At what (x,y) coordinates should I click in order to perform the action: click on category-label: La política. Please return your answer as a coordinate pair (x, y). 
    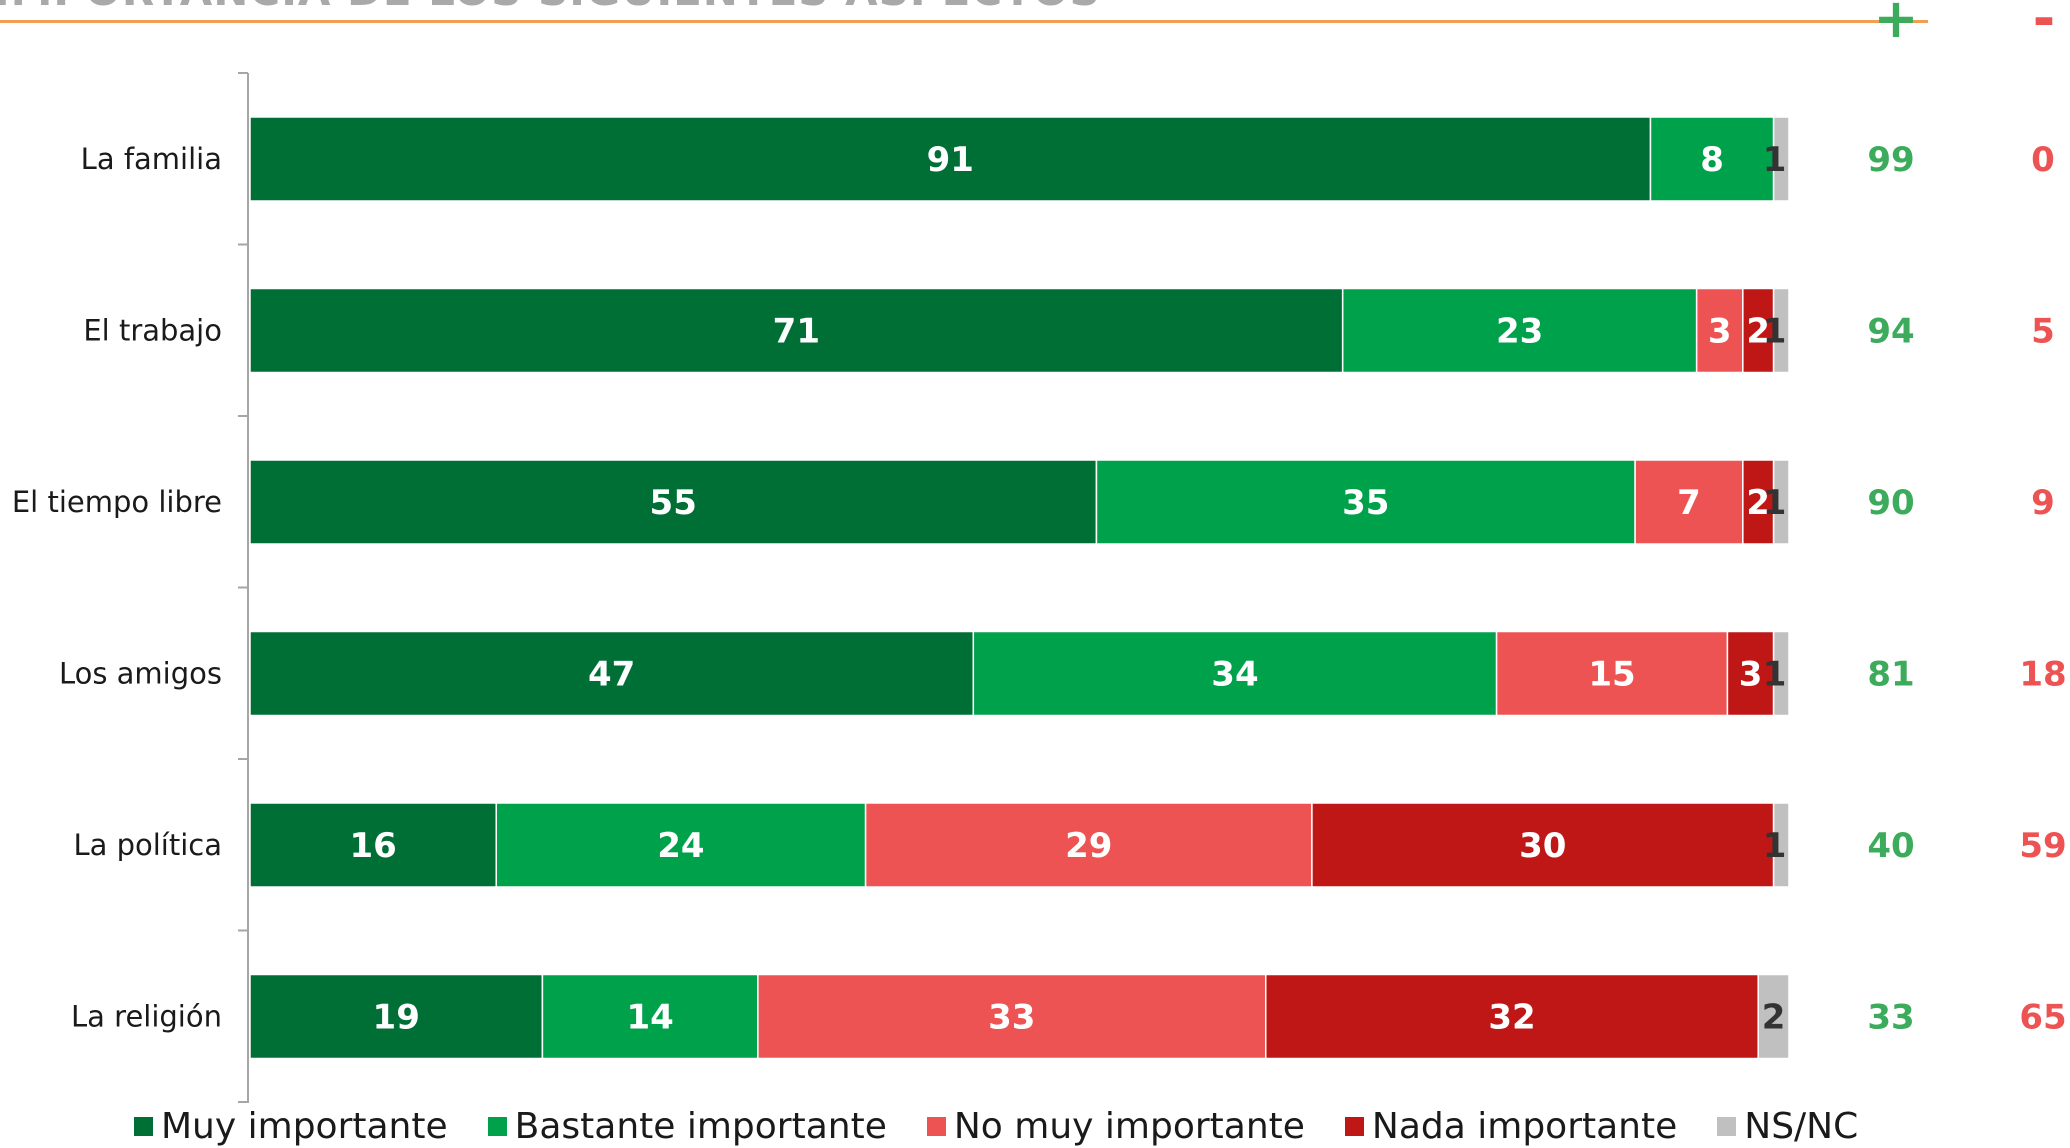
    Looking at the image, I should click on (147, 845).